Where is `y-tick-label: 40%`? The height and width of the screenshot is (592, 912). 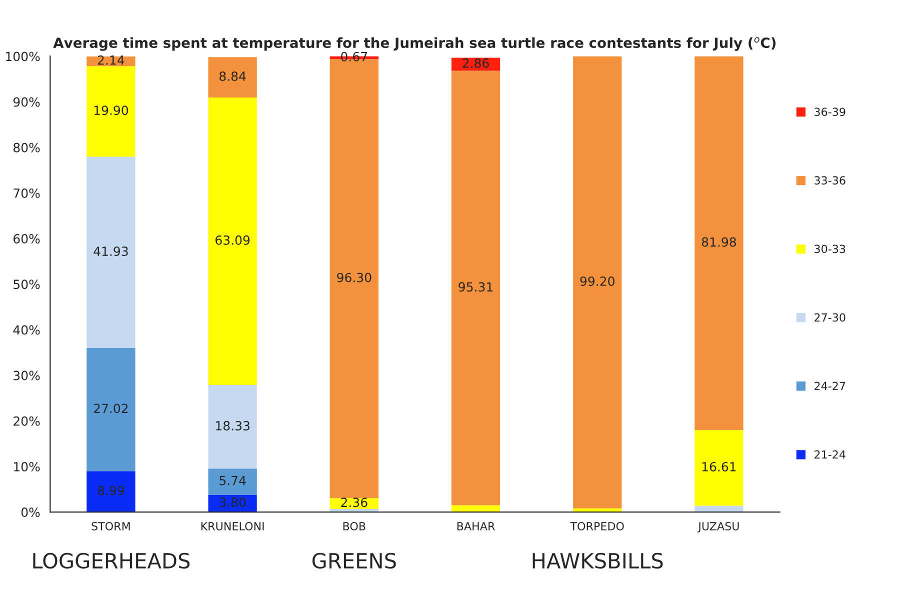 y-tick-label: 40% is located at coordinates (26, 330).